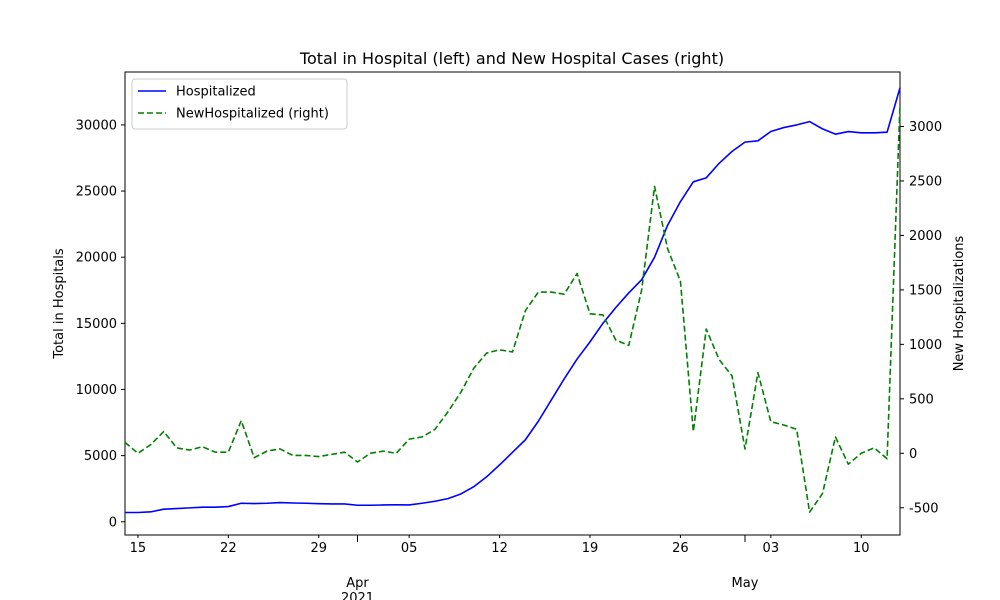  What do you see at coordinates (357, 595) in the screenshot?
I see `x-major-tick-sublabel: 2021` at bounding box center [357, 595].